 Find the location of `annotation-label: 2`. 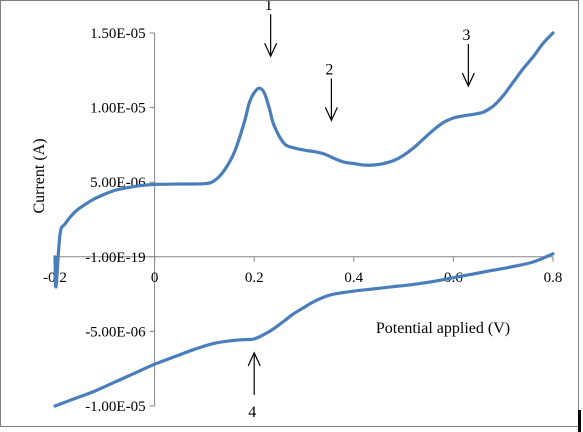

annotation-label: 2 is located at coordinates (329, 69).